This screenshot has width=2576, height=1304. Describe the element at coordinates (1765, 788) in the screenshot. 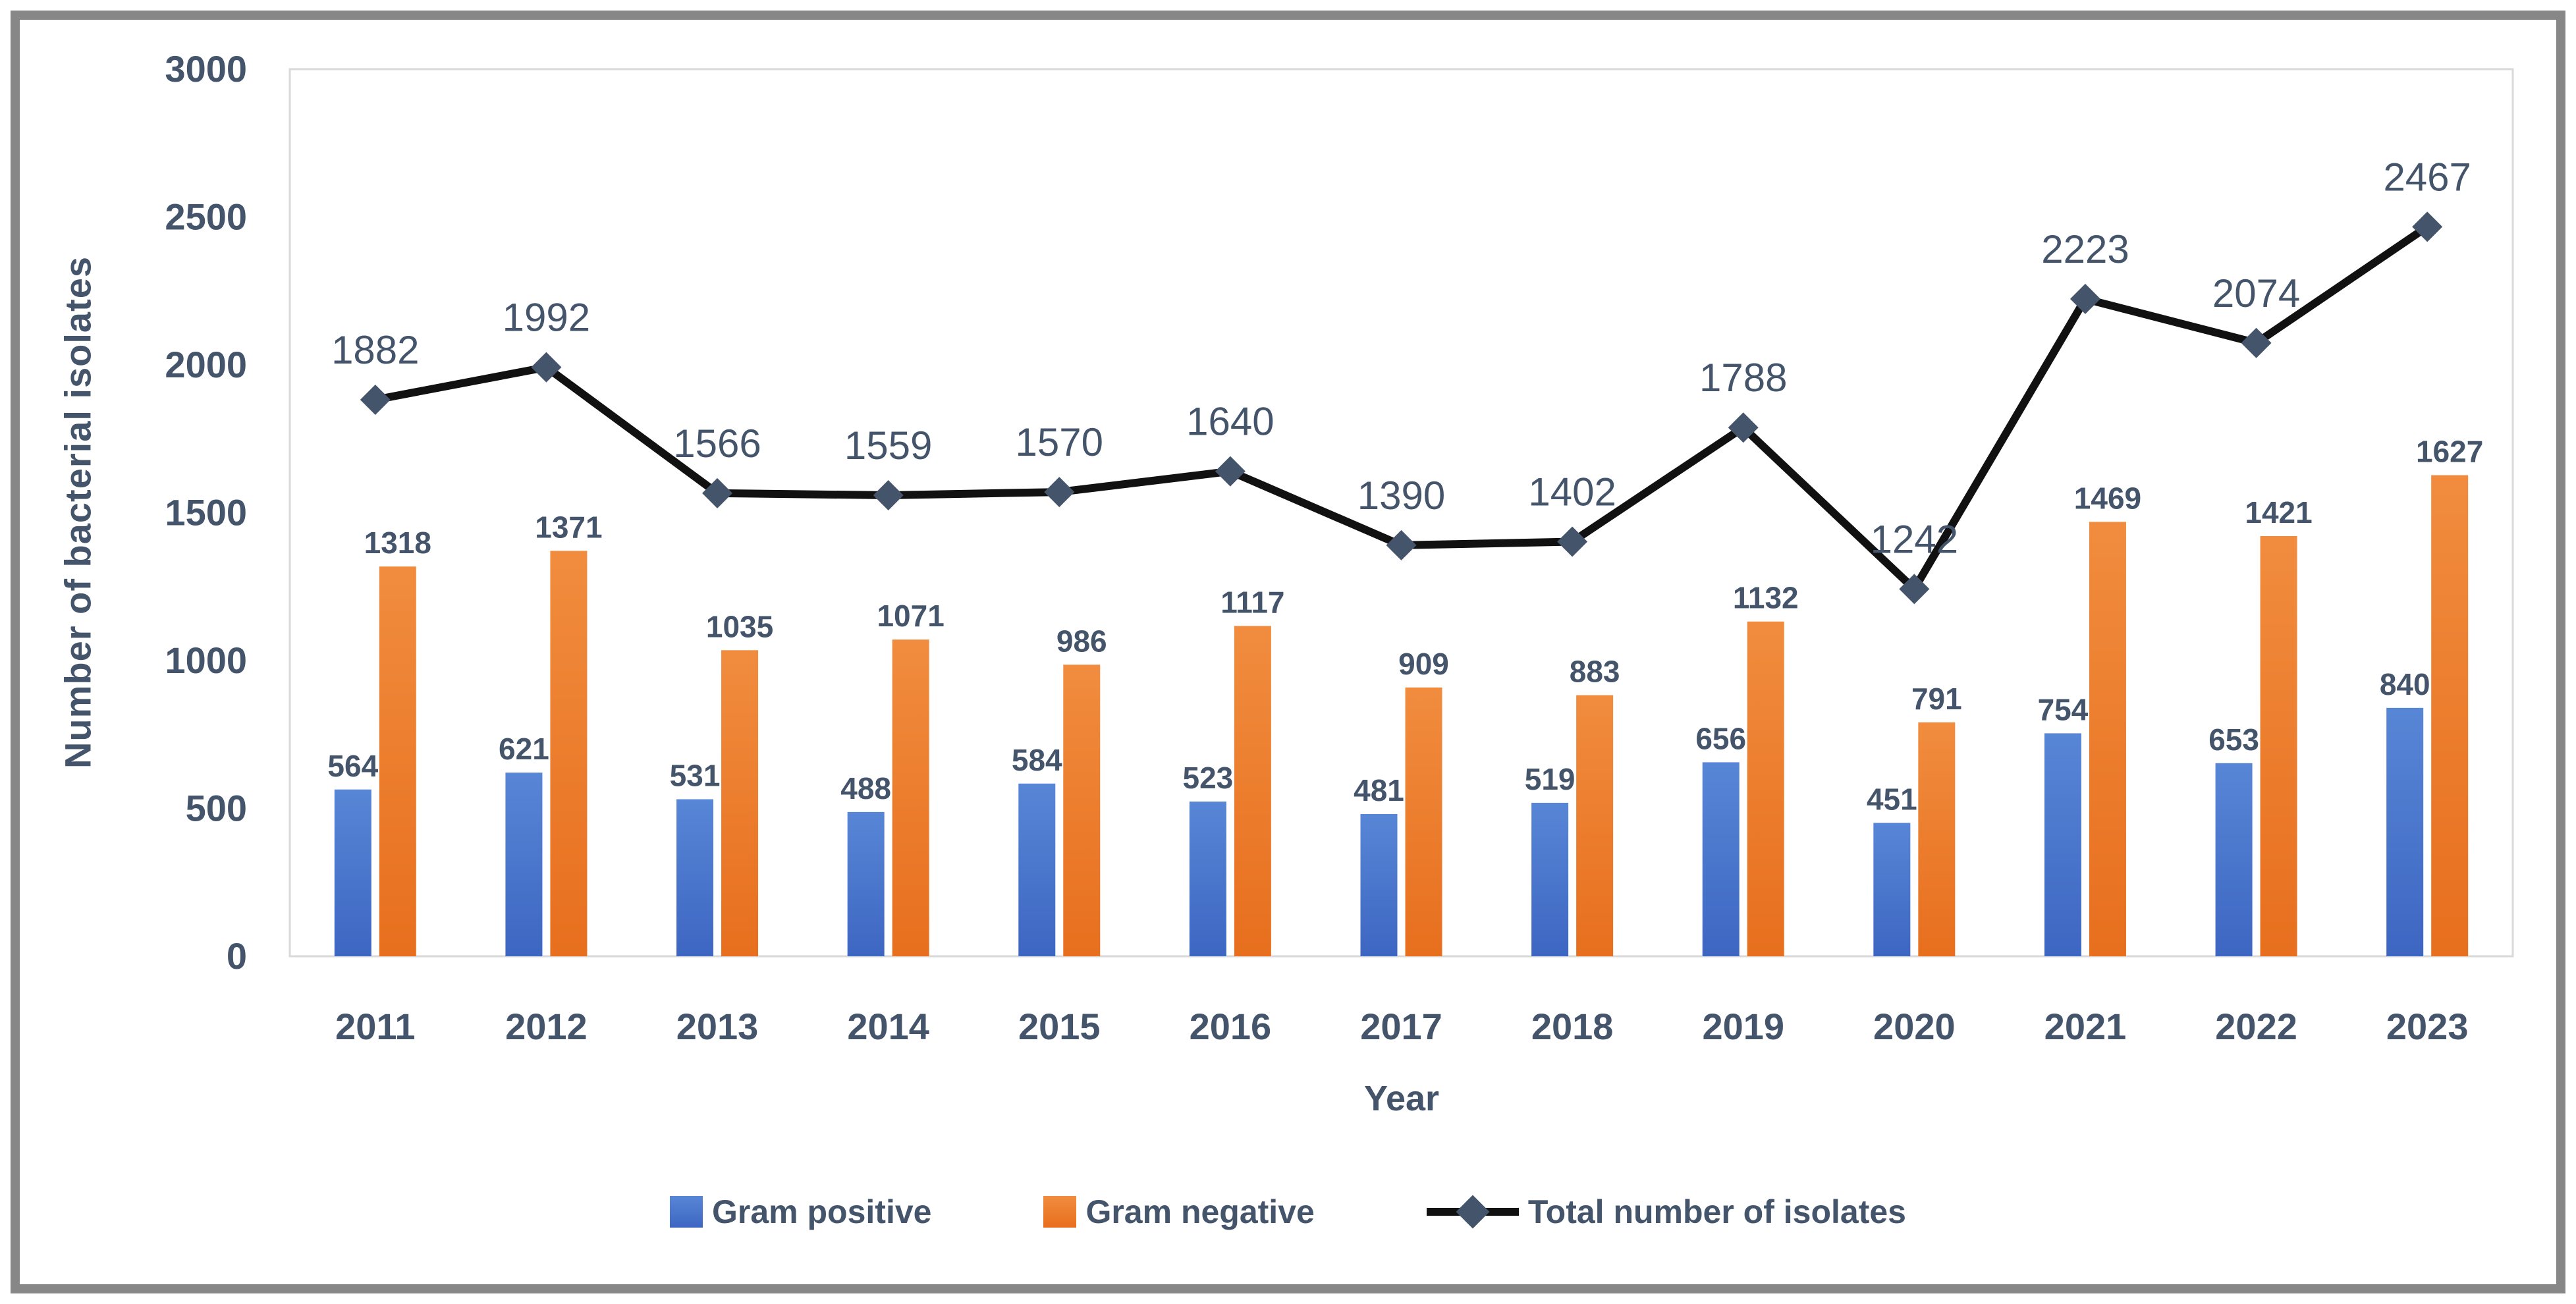

I see `bar-gram-negative-2019` at that location.